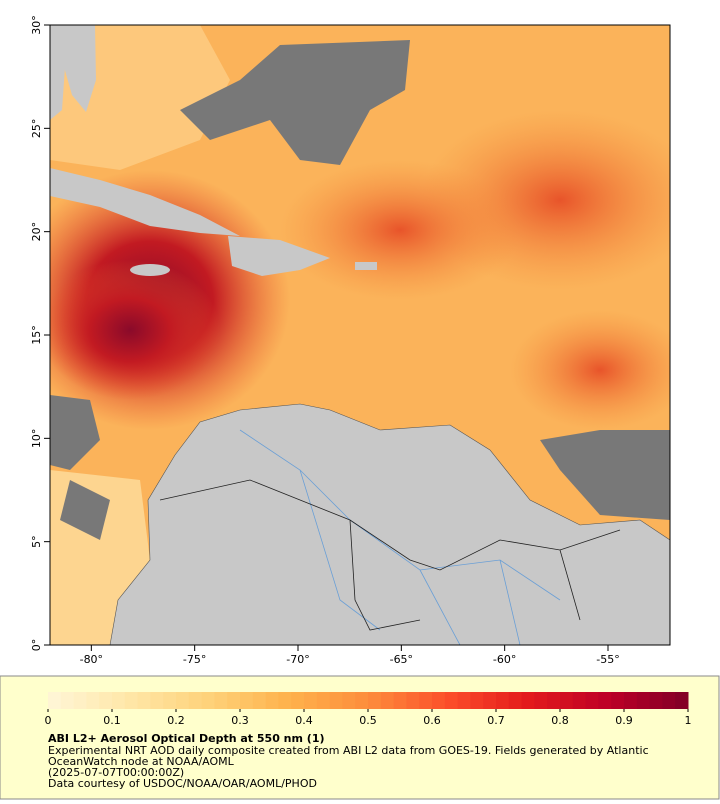  Describe the element at coordinates (141, 761) in the screenshot. I see `note: OceanWatch node at NOAA/AOML` at that location.